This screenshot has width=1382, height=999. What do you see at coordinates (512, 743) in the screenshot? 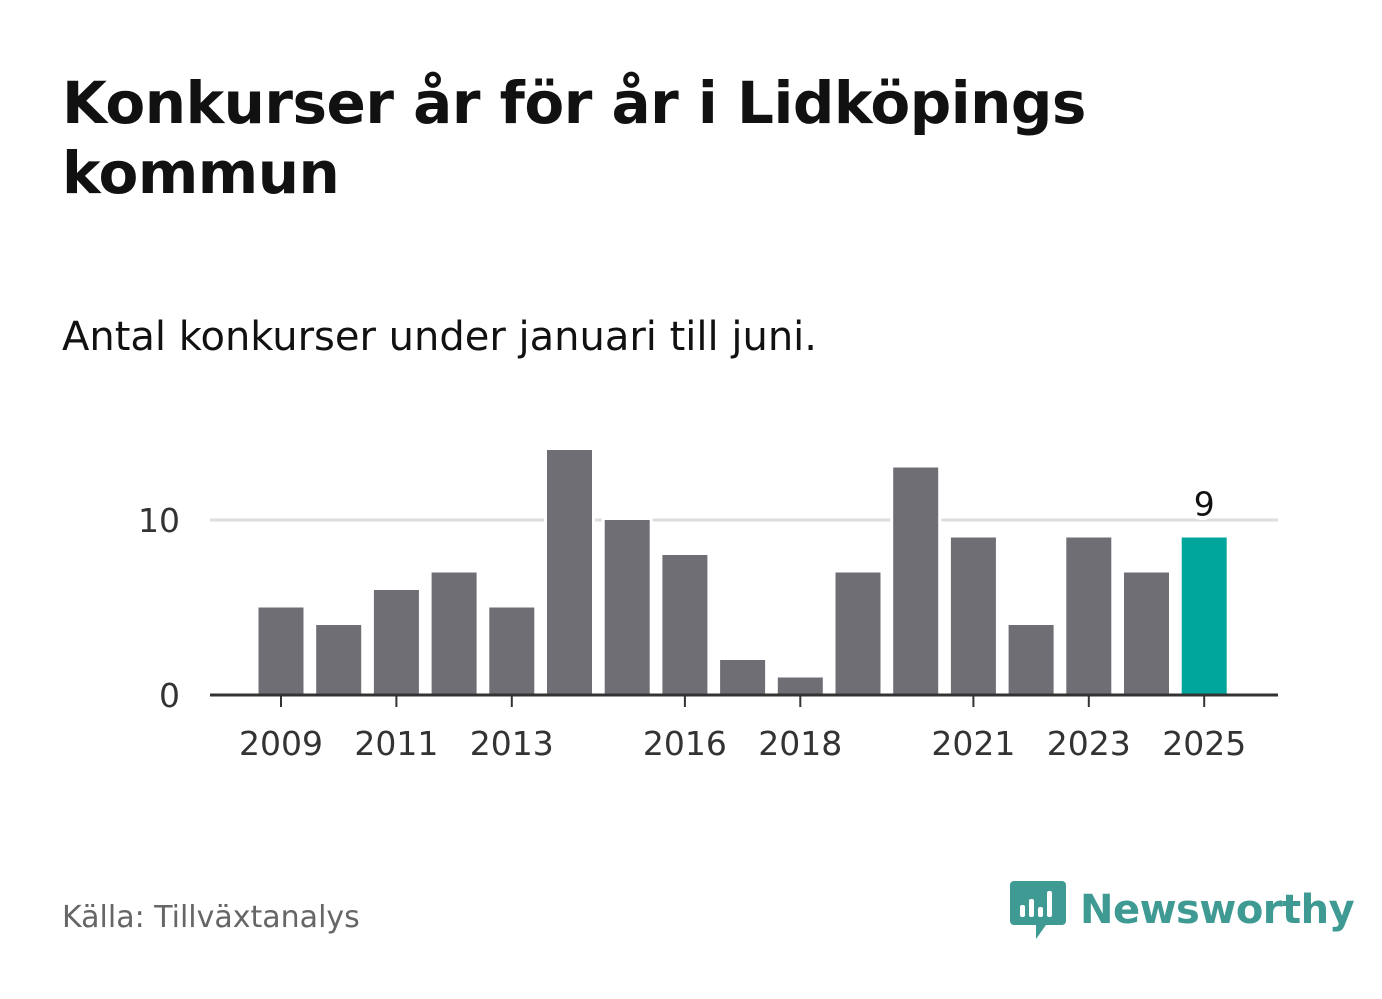
I see `x-tick-label-2013: 2013` at bounding box center [512, 743].